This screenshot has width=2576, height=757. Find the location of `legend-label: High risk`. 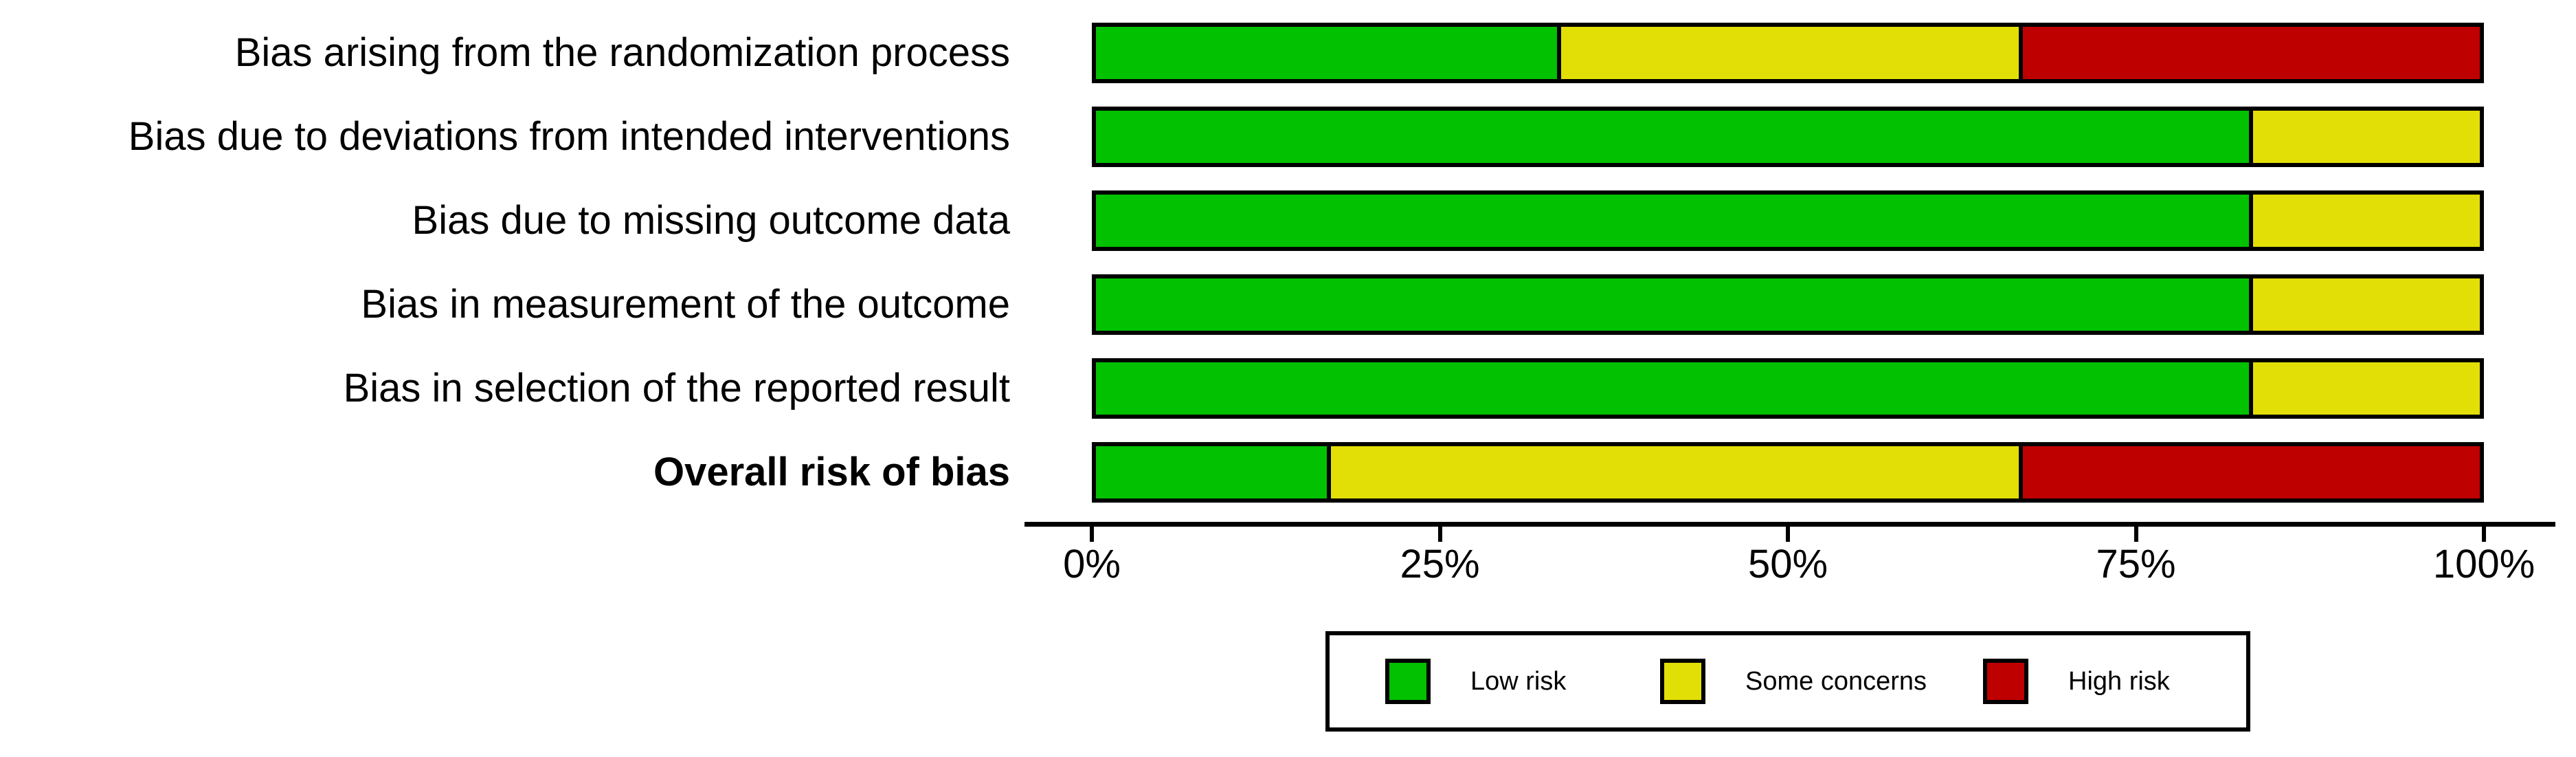

legend-label: High risk is located at coordinates (2119, 681).